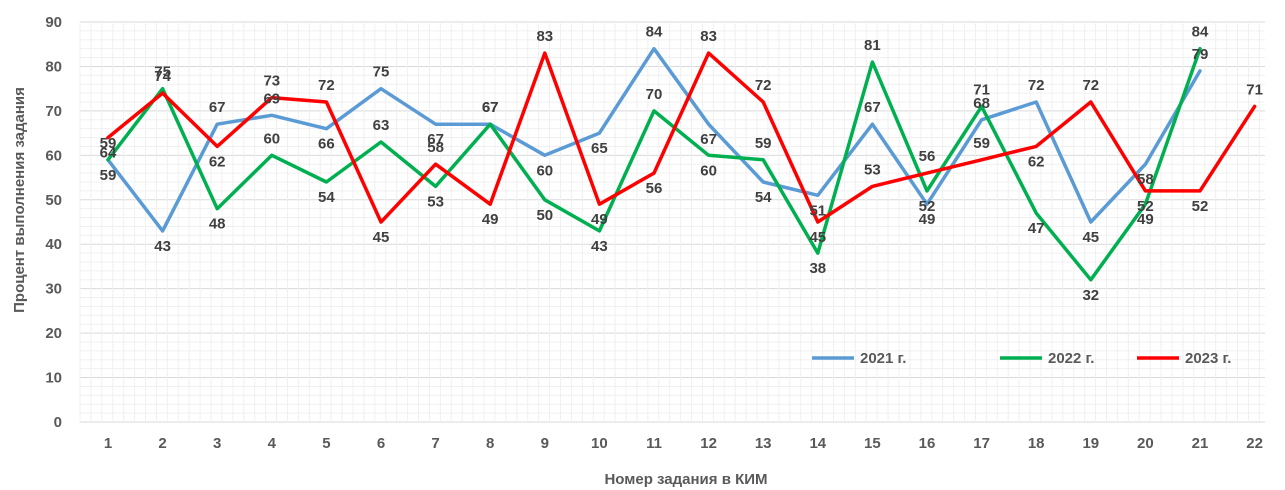 The width and height of the screenshot is (1285, 490). I want to click on data-label: 58, so click(435, 147).